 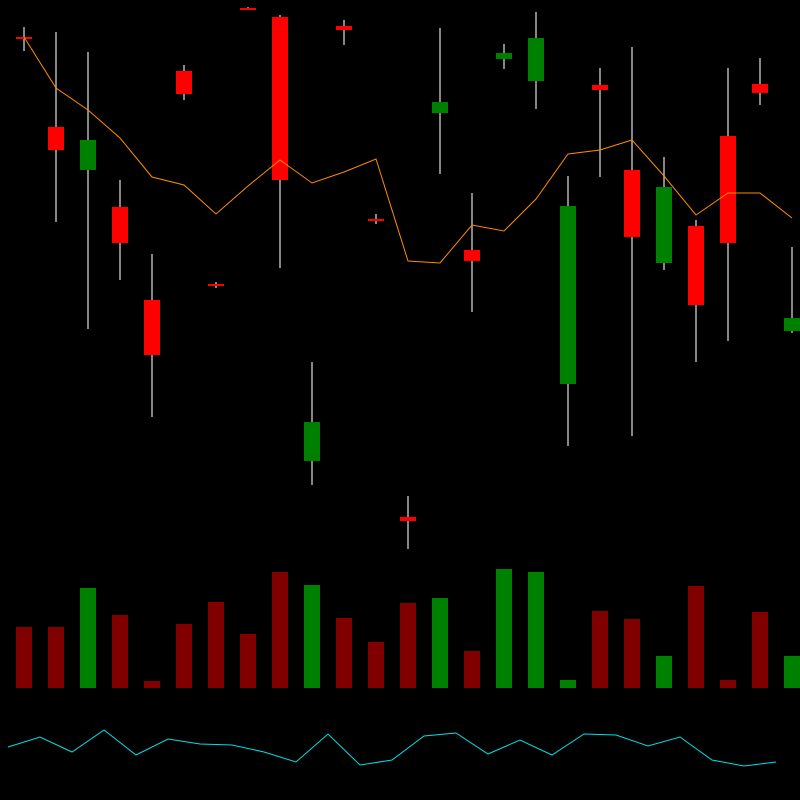 What do you see at coordinates (392, 748) in the screenshot?
I see `indicator-line` at bounding box center [392, 748].